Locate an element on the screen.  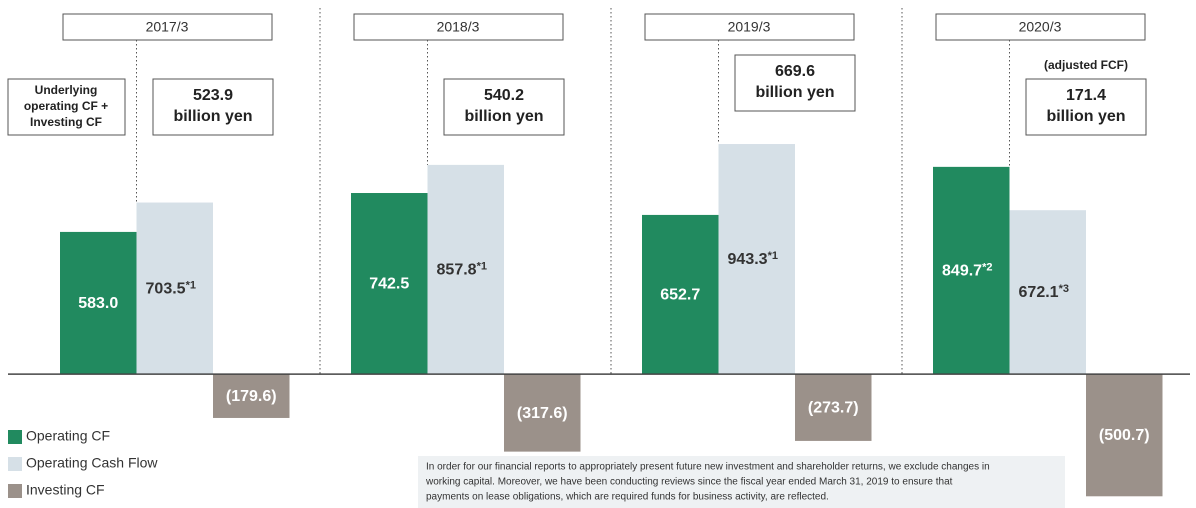
value-label: 703.5*1 is located at coordinates (171, 288).